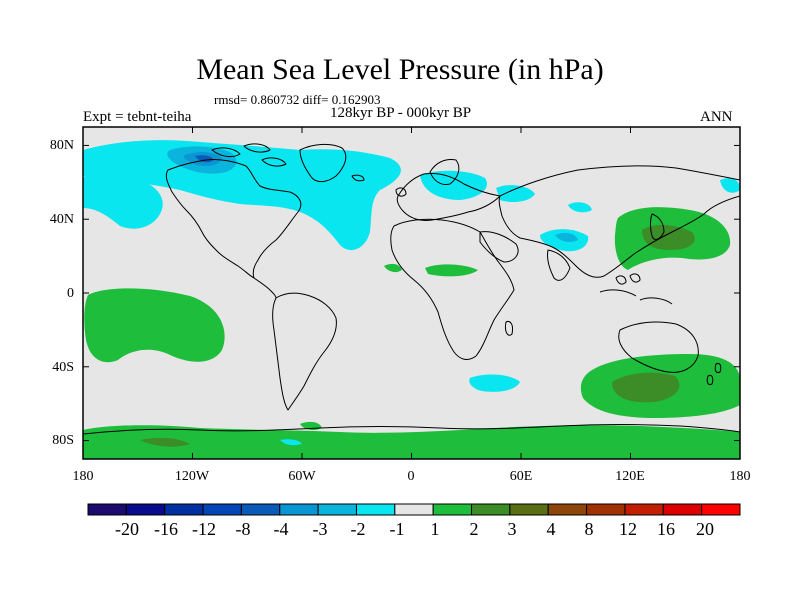  Describe the element at coordinates (204, 529) in the screenshot. I see `legend-label-m12: -12` at that location.